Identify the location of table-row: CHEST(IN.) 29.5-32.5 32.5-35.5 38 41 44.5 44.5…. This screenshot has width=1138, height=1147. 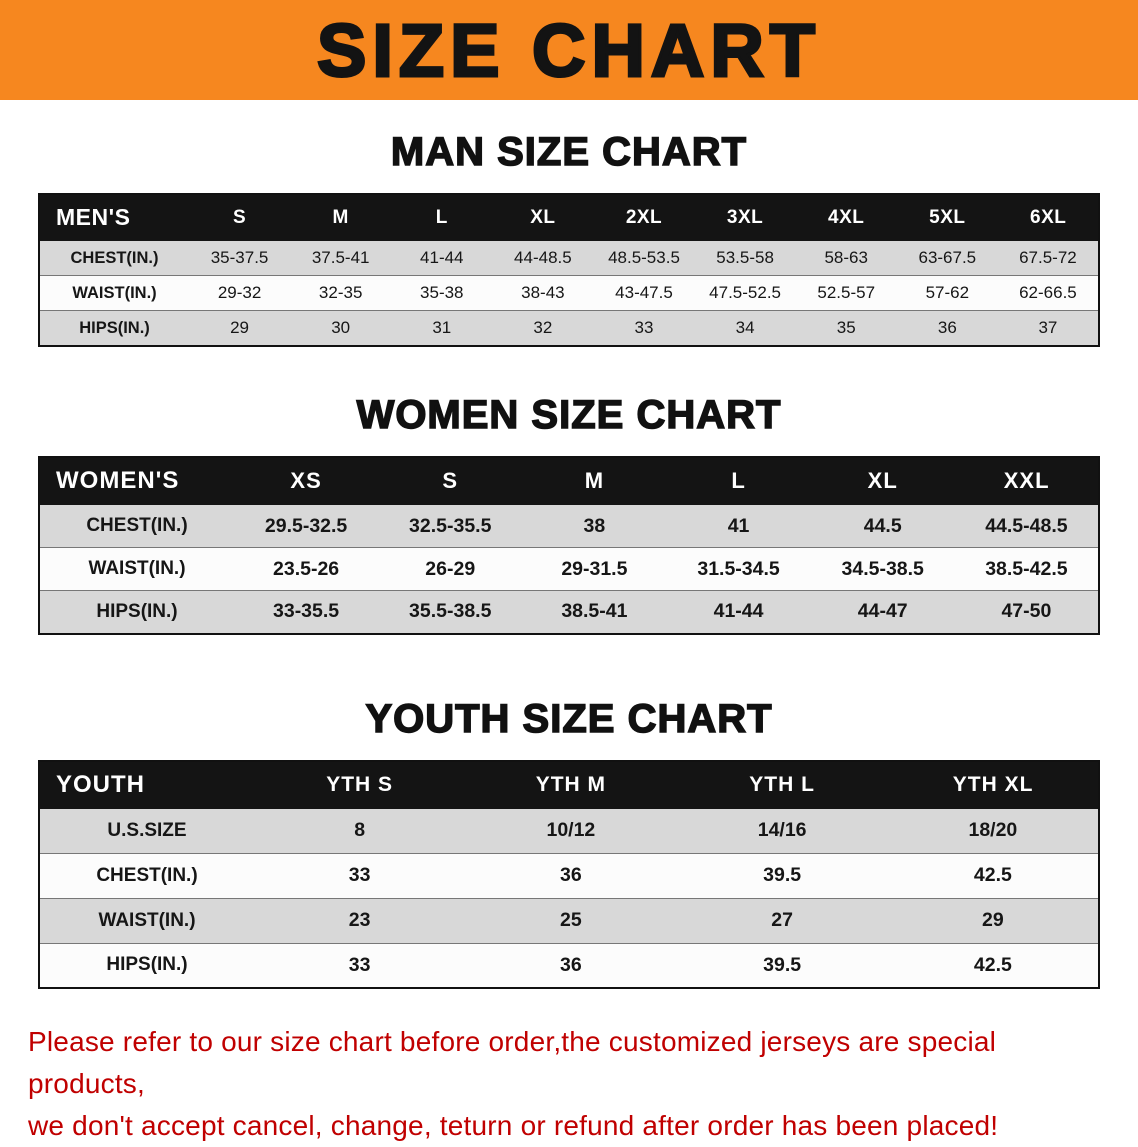
(569, 526).